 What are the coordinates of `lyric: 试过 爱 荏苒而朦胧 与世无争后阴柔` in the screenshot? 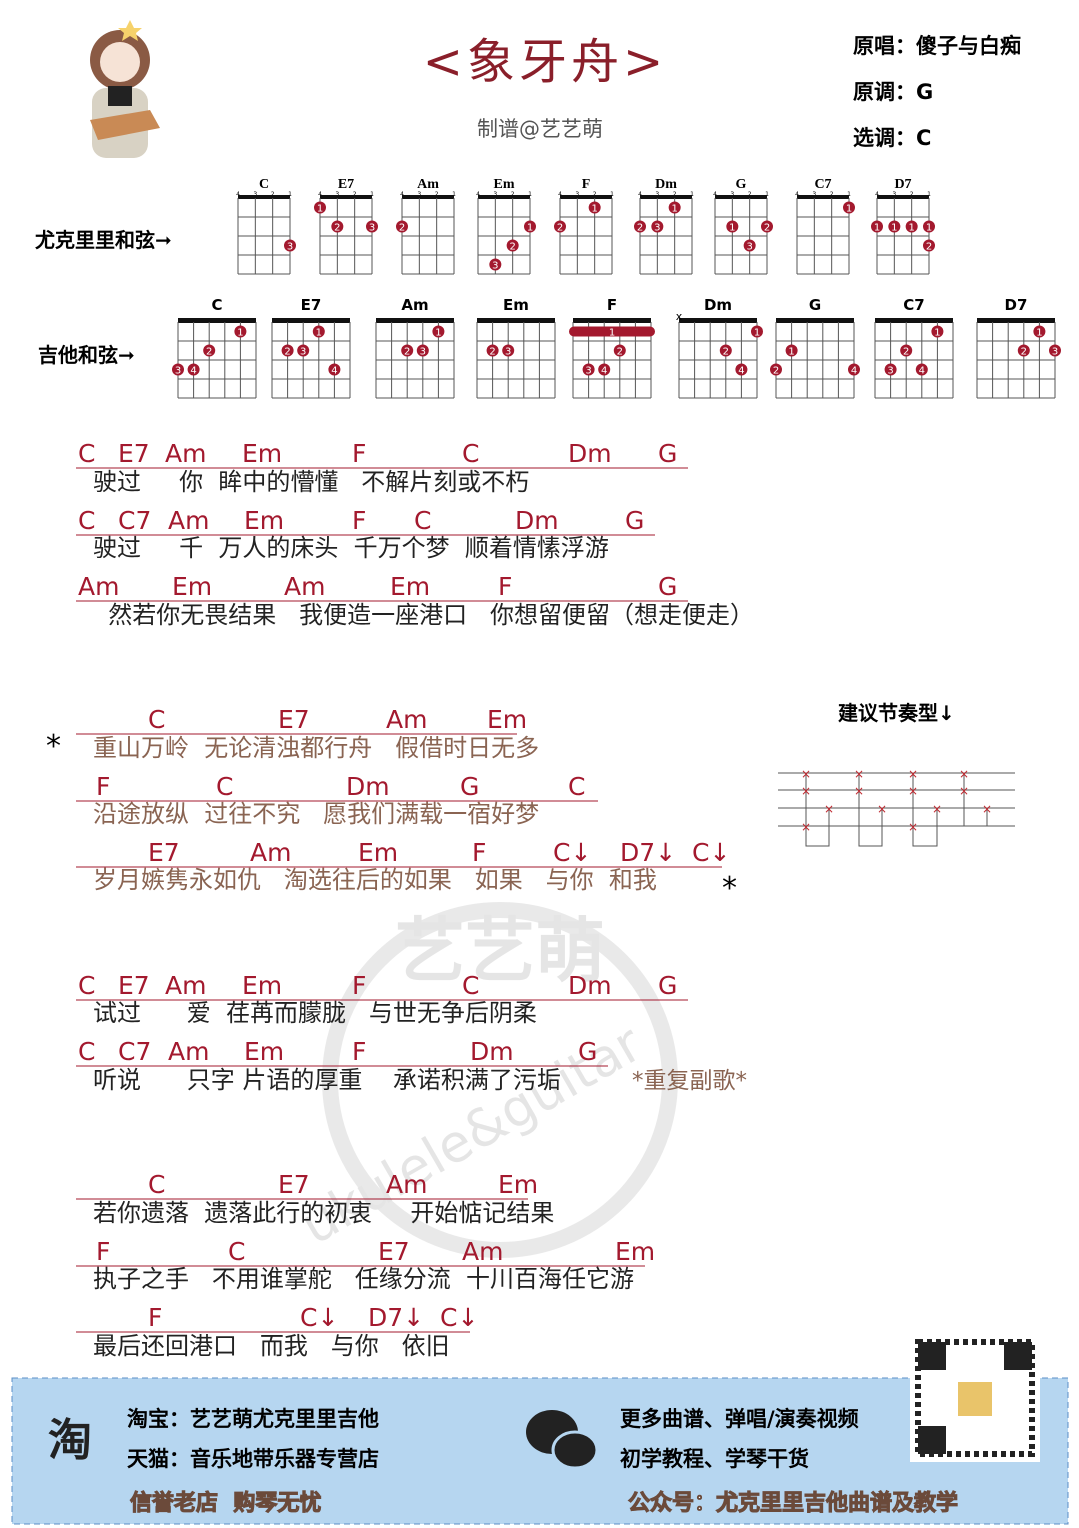 It's located at (315, 1013).